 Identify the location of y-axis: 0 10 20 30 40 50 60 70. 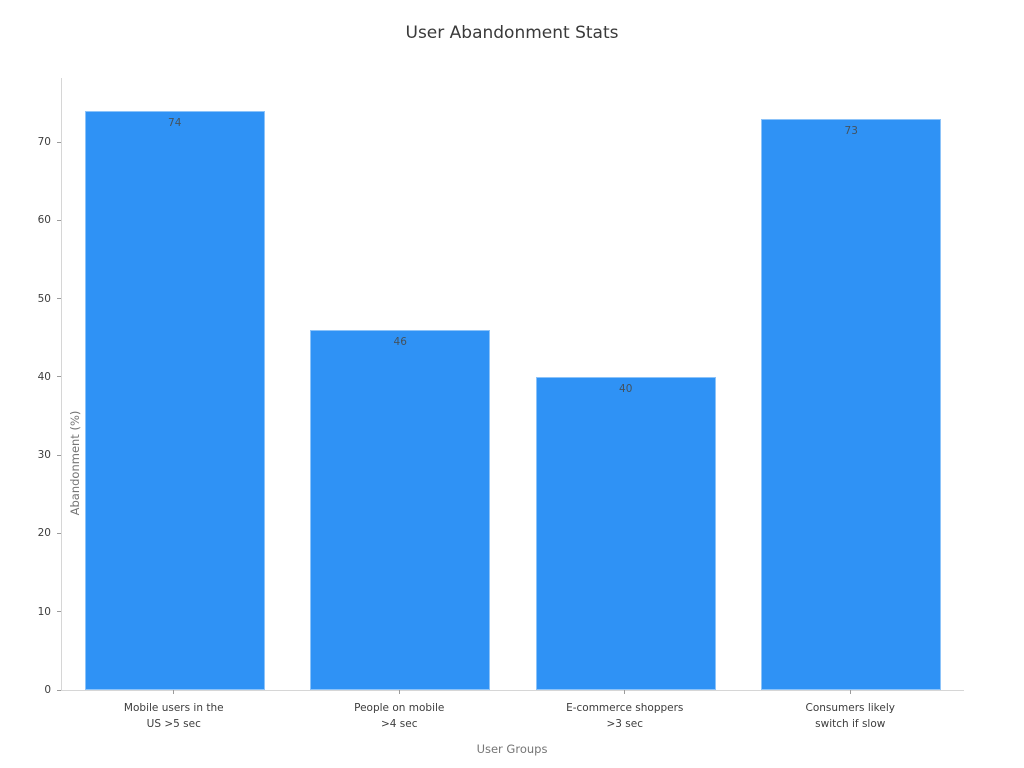
(30, 387).